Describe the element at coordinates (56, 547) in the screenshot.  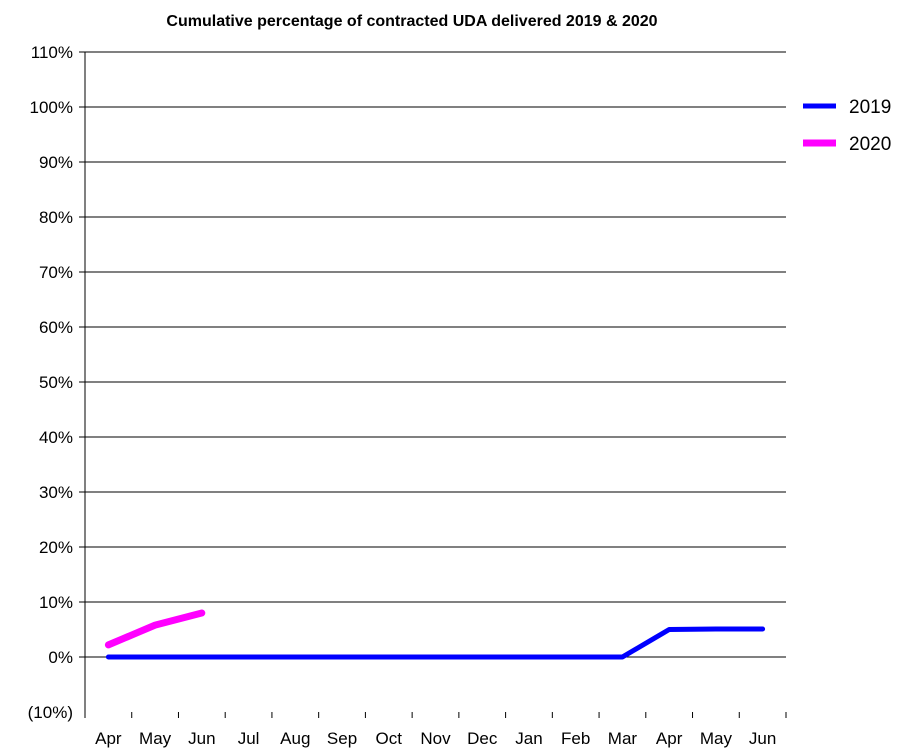
I see `y-tick-label: 20%` at that location.